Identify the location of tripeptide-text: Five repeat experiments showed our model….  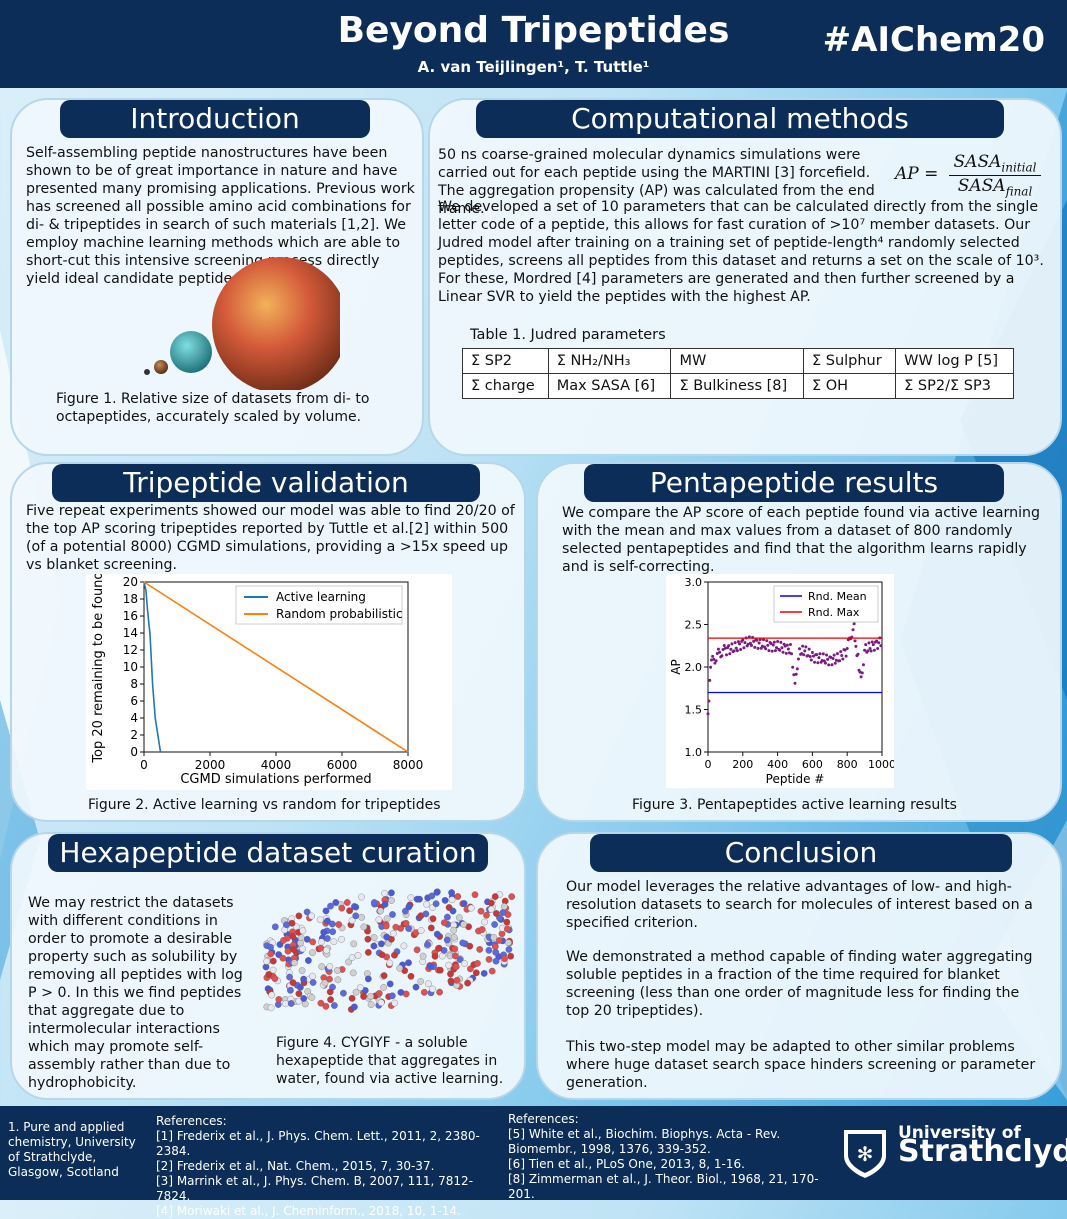
(270, 538).